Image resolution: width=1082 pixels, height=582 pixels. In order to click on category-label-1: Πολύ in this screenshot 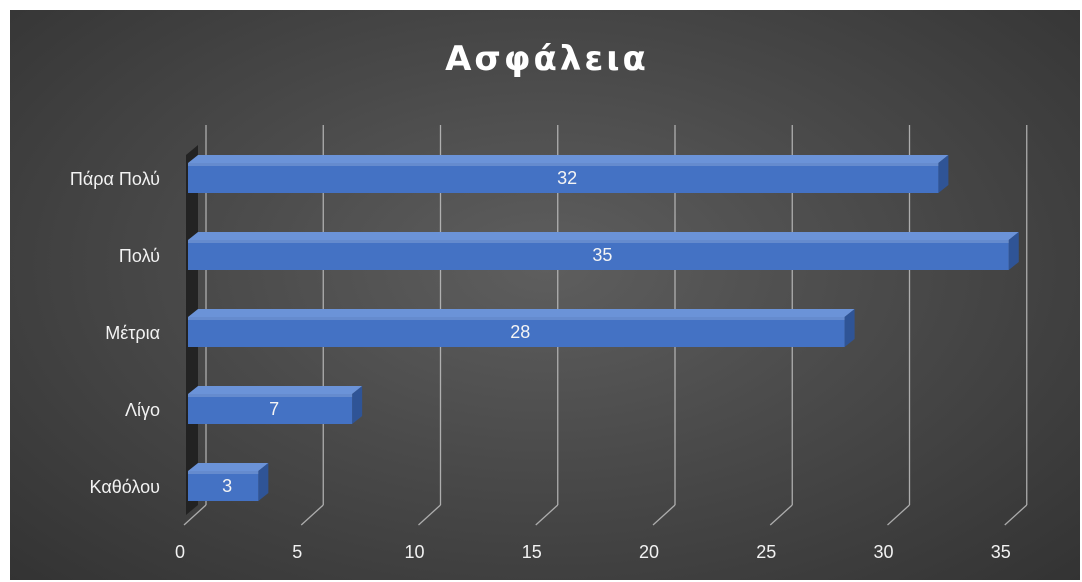, I will do `click(139, 256)`.